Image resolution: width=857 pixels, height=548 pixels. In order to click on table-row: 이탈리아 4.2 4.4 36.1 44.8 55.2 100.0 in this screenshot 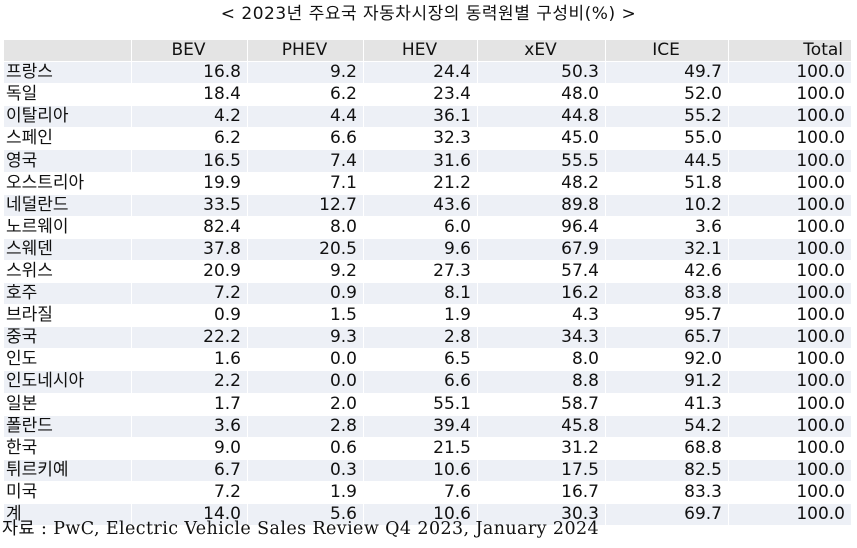, I will do `click(428, 117)`.